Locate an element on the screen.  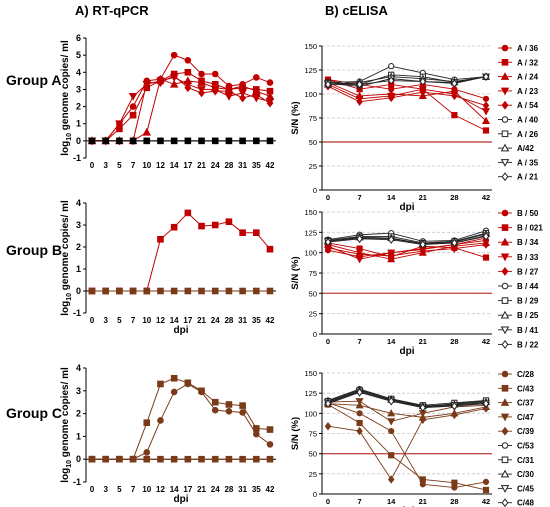
legend-label: B / 27 is located at coordinates (528, 271).